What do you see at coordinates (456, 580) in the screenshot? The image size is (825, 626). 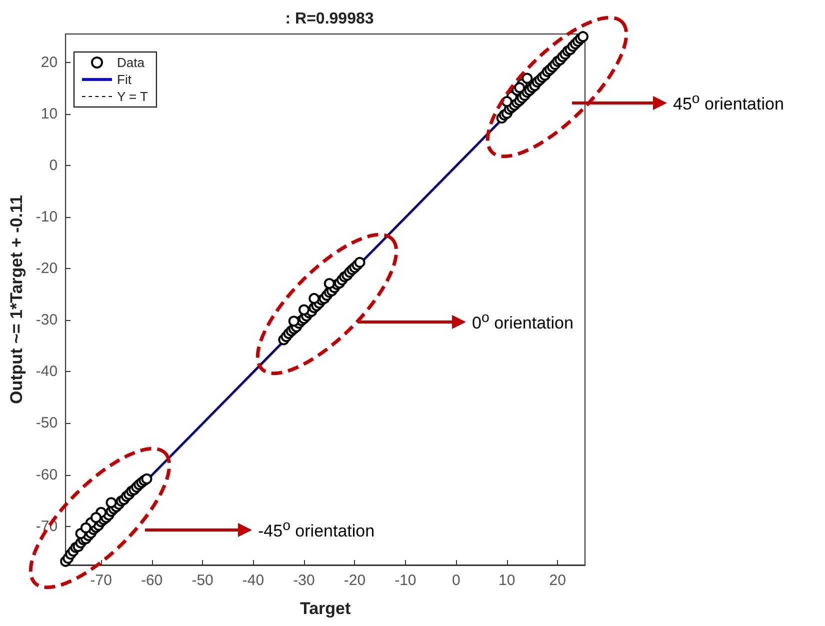 I see `x-tick-label: 0` at bounding box center [456, 580].